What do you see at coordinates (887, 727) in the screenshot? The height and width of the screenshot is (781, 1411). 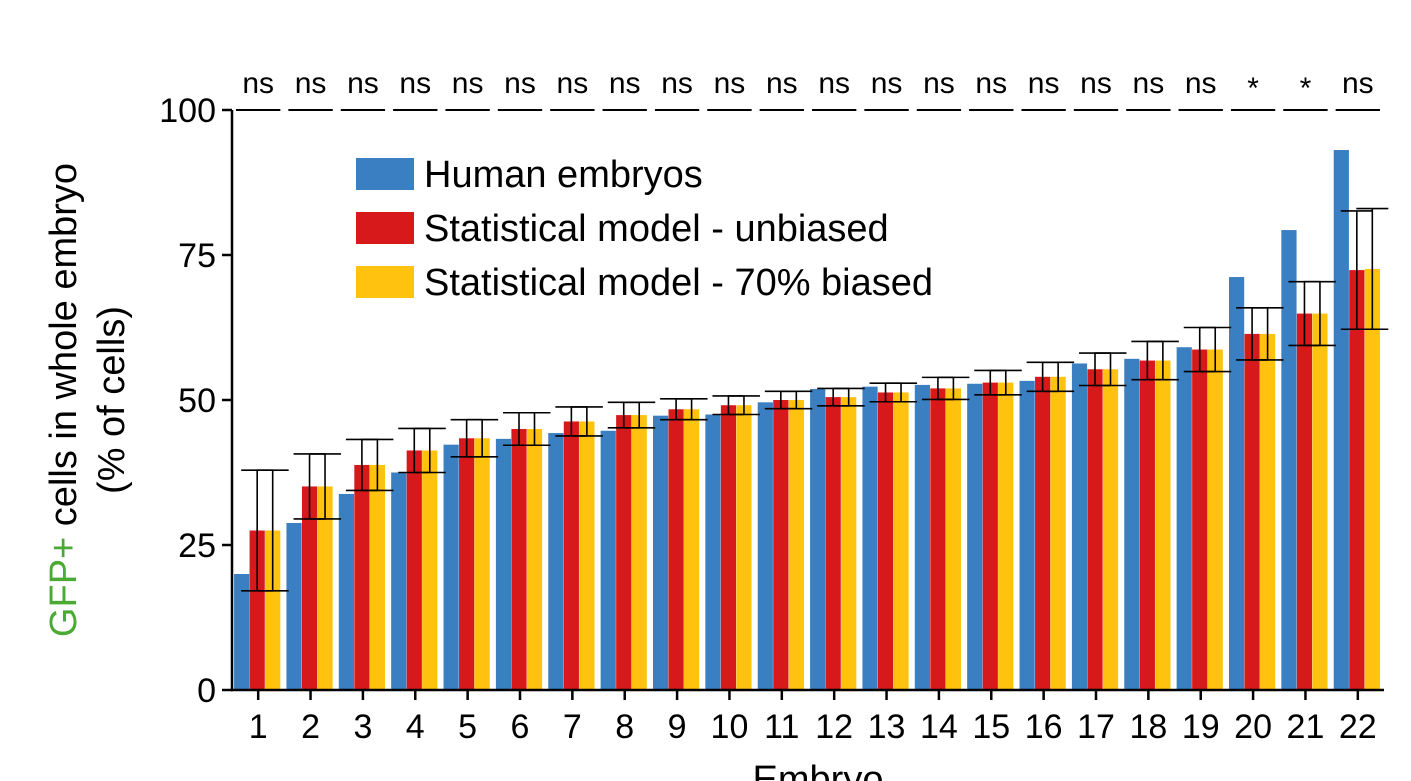 I see `x-tick-label-13: 13` at bounding box center [887, 727].